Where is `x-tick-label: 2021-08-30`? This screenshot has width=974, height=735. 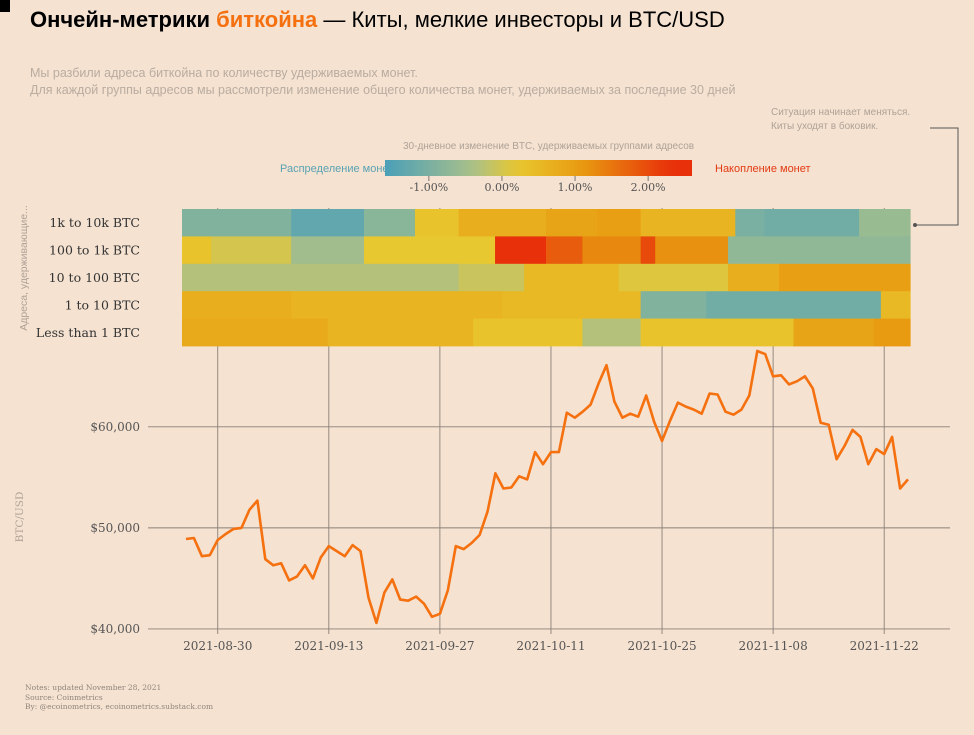 x-tick-label: 2021-08-30 is located at coordinates (217, 646).